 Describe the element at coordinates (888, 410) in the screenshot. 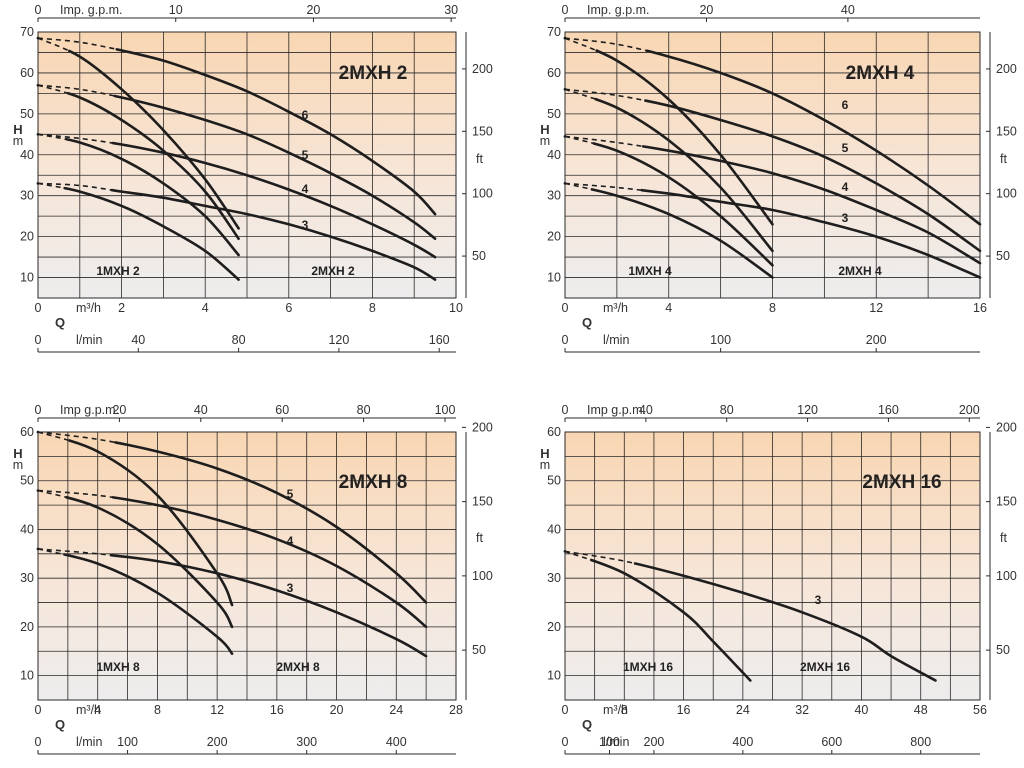

I see `top-axis-tick-label: 160` at that location.